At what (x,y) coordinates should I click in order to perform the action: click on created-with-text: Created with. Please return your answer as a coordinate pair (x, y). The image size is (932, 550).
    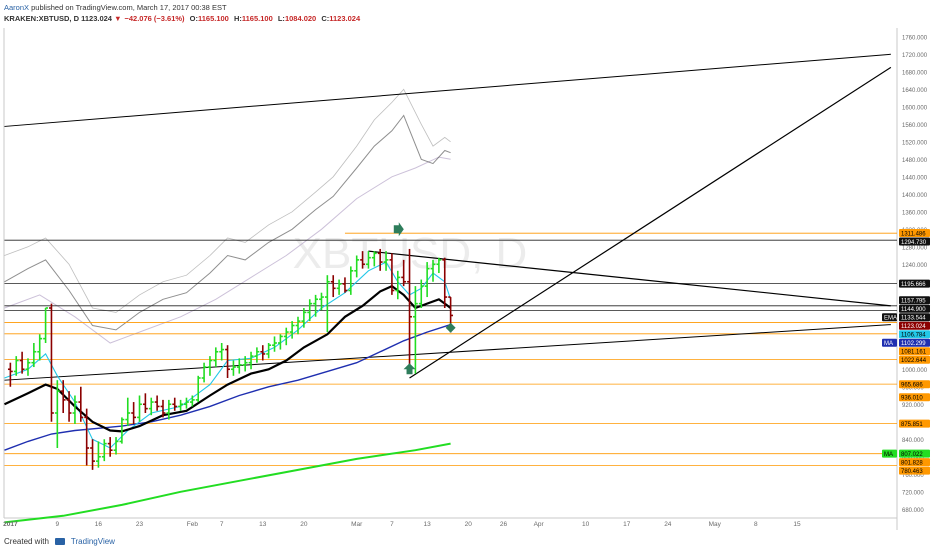
    Looking at the image, I should click on (26, 541).